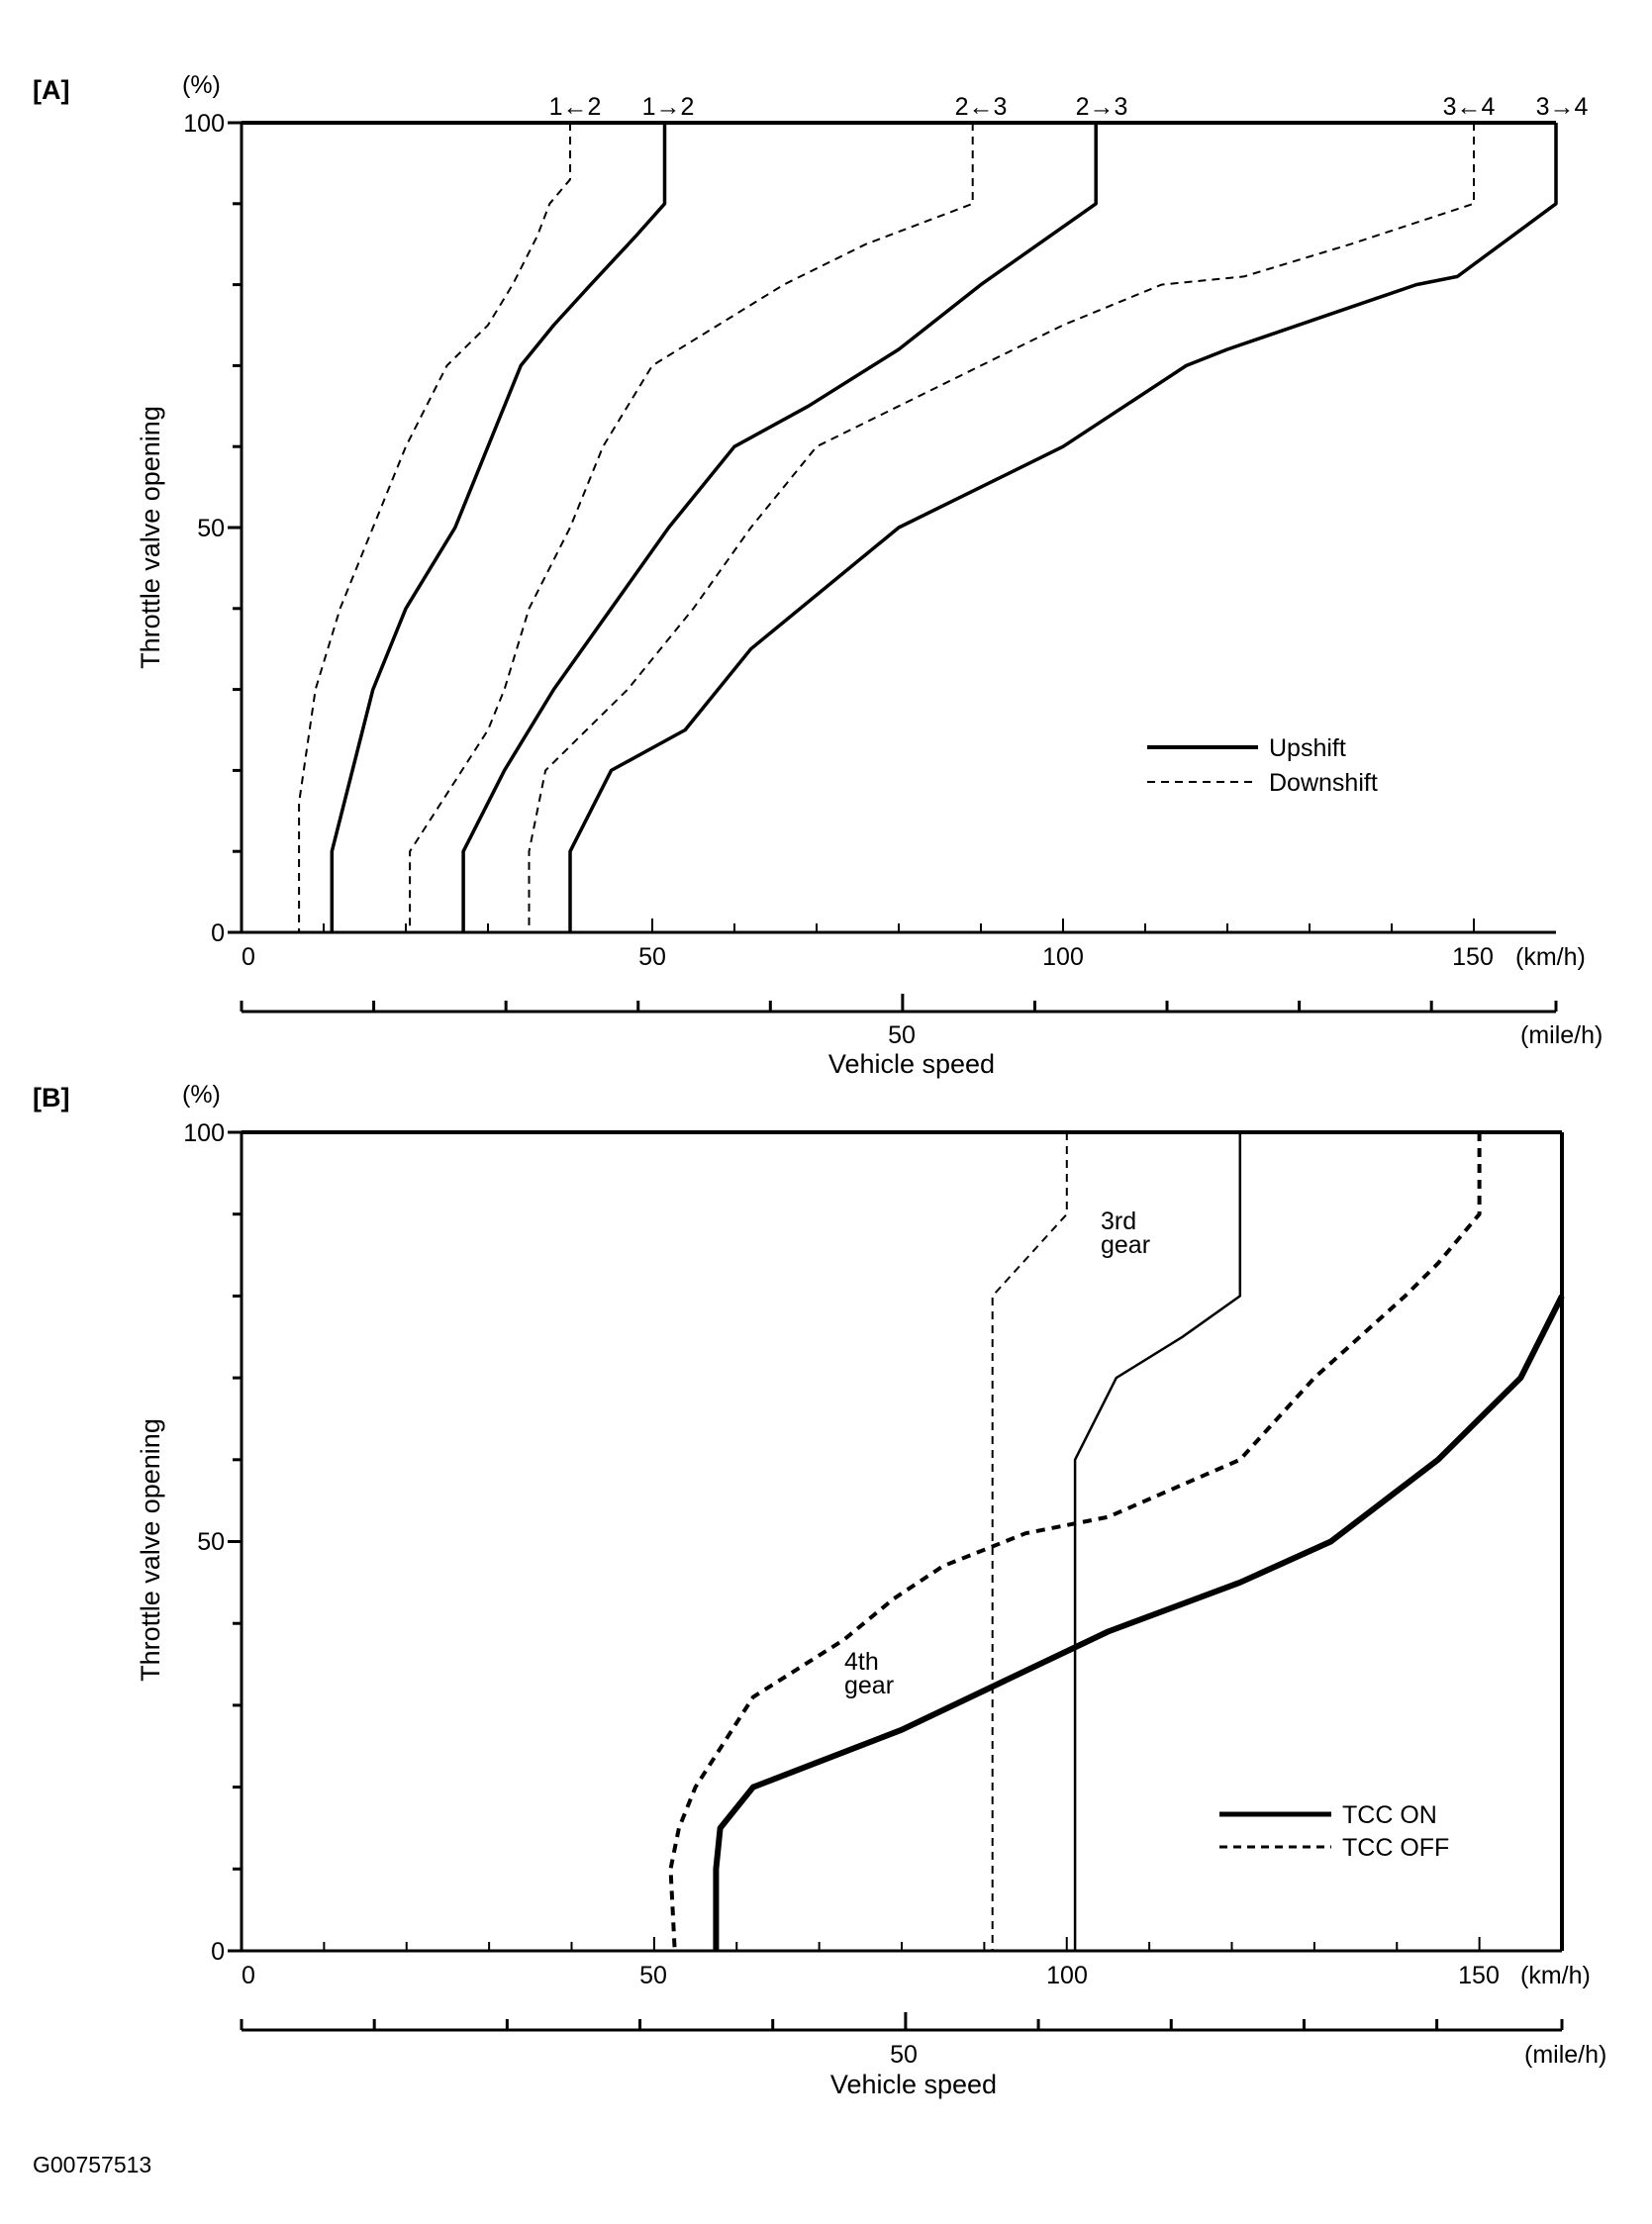 This screenshot has width=1652, height=2224. What do you see at coordinates (51, 1097) in the screenshot?
I see `panel-b-label: [B]` at bounding box center [51, 1097].